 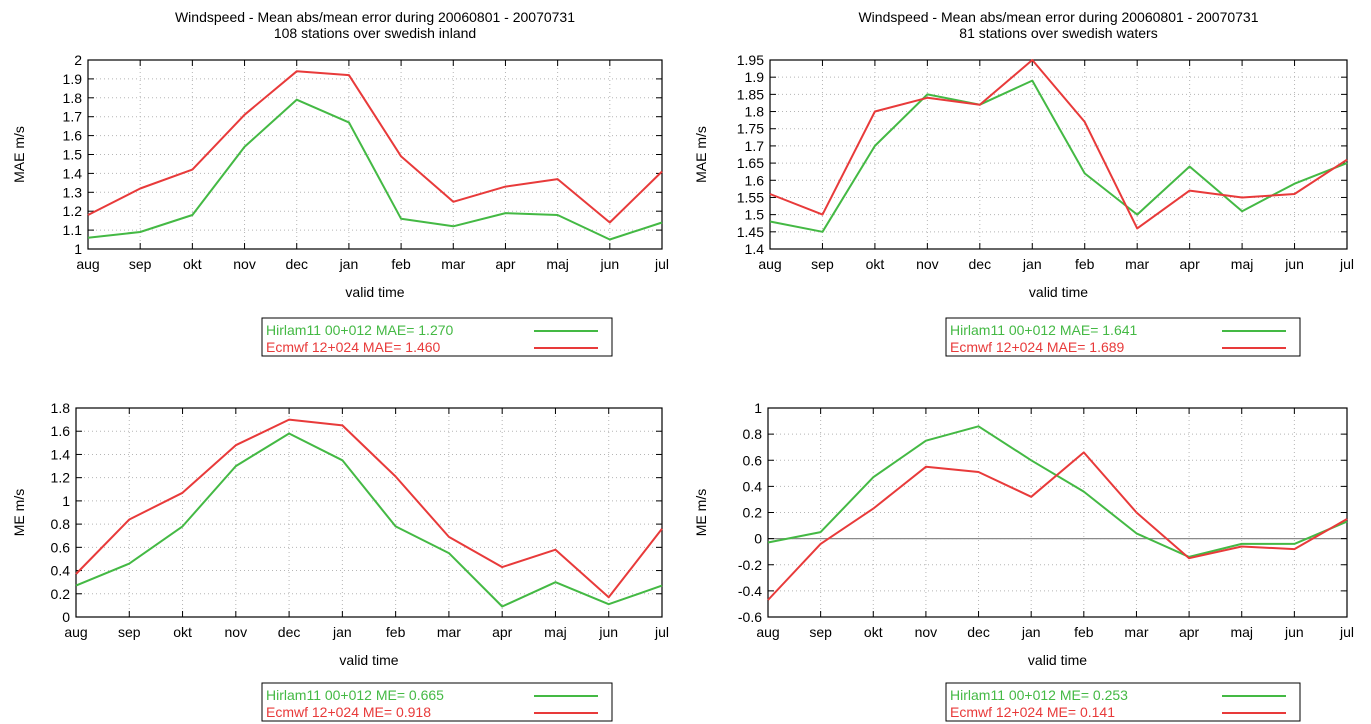 What do you see at coordinates (73, 155) in the screenshot?
I see `y-tick-label: 1.5` at bounding box center [73, 155].